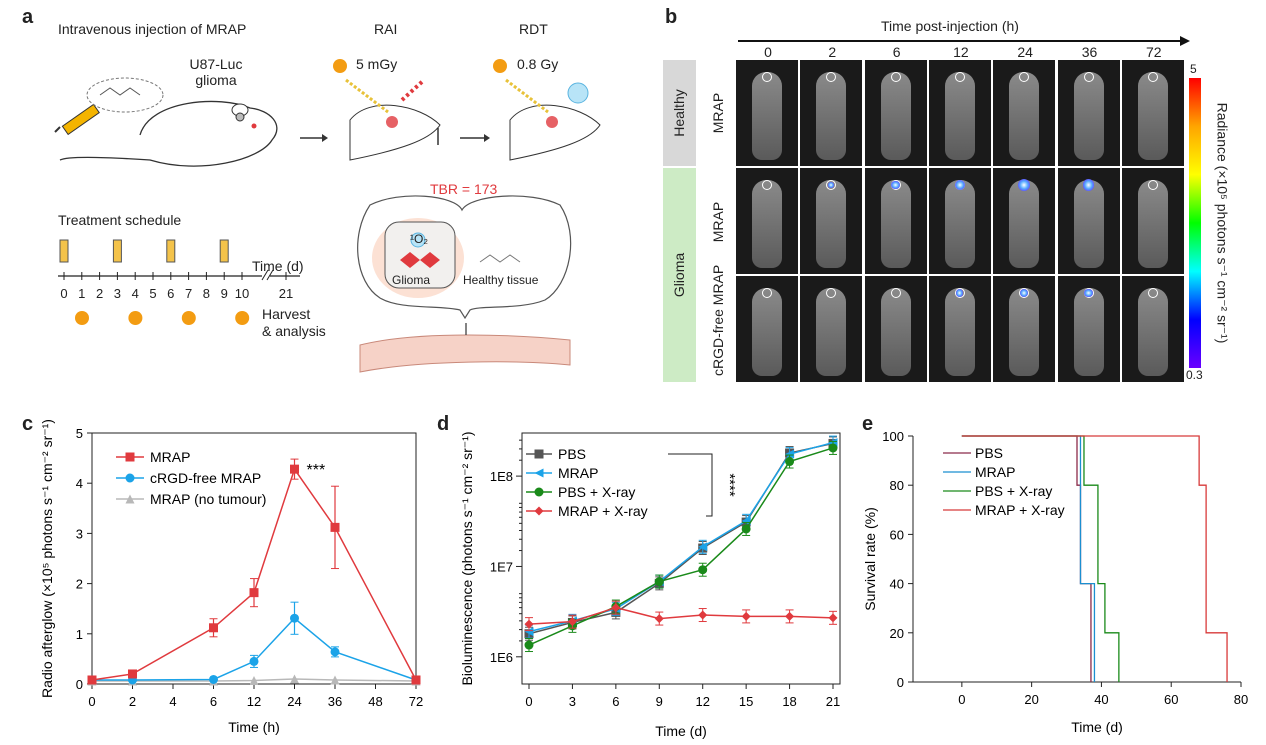 This screenshot has width=1266, height=745. What do you see at coordinates (79, 634) in the screenshot?
I see `y-tick-label: 1` at bounding box center [79, 634].